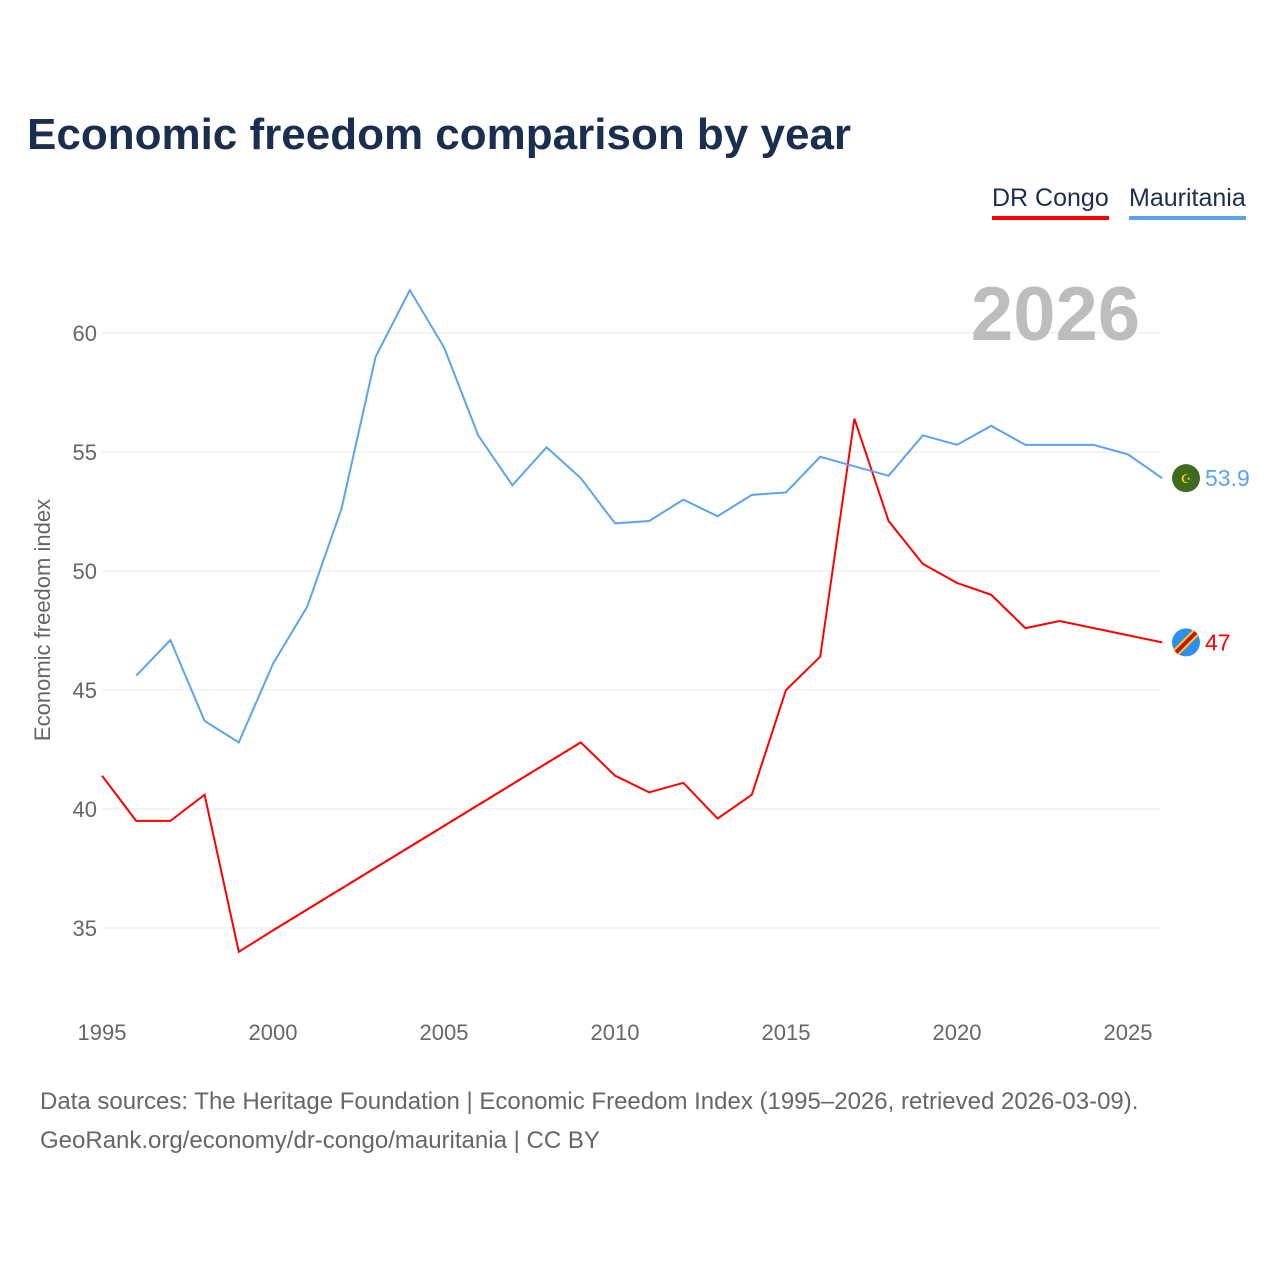  I want to click on chart-title: Economic freedom comparison by year, so click(439, 134).